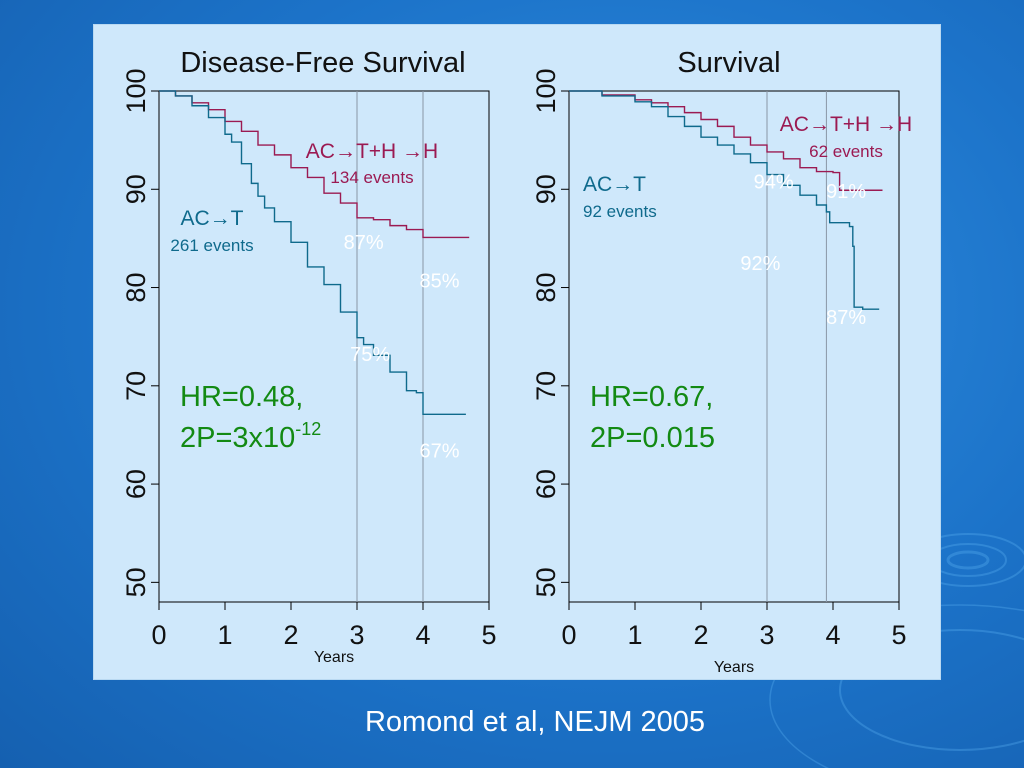 Image resolution: width=1024 pixels, height=768 pixels. What do you see at coordinates (535, 722) in the screenshot?
I see `citation-footer: Romond et al, NEJM 2005` at bounding box center [535, 722].